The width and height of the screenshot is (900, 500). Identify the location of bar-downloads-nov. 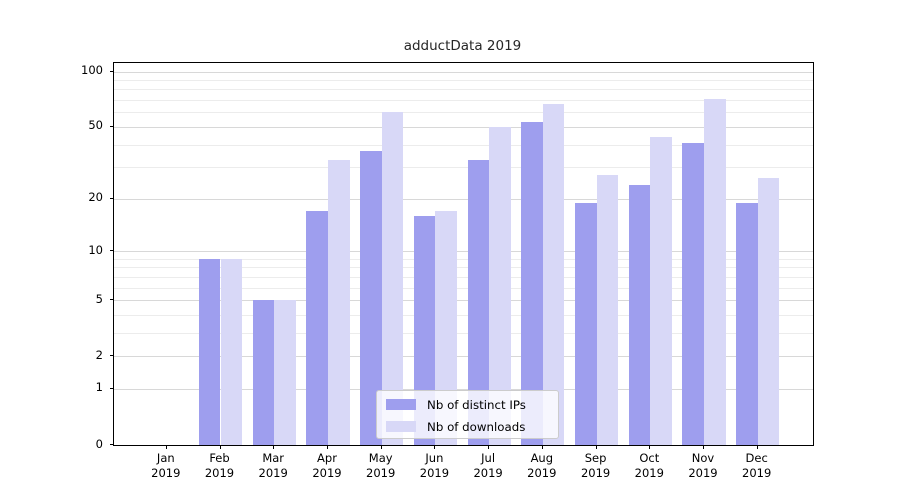
(715, 272).